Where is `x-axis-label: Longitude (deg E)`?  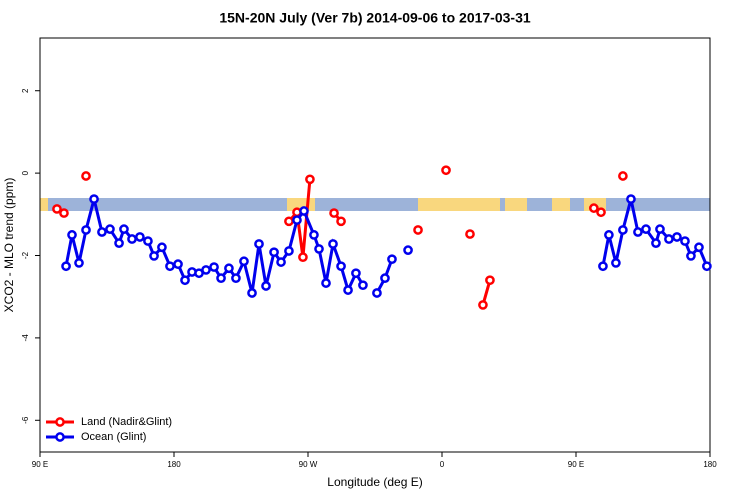
x-axis-label: Longitude (deg E) is located at coordinates (374, 482).